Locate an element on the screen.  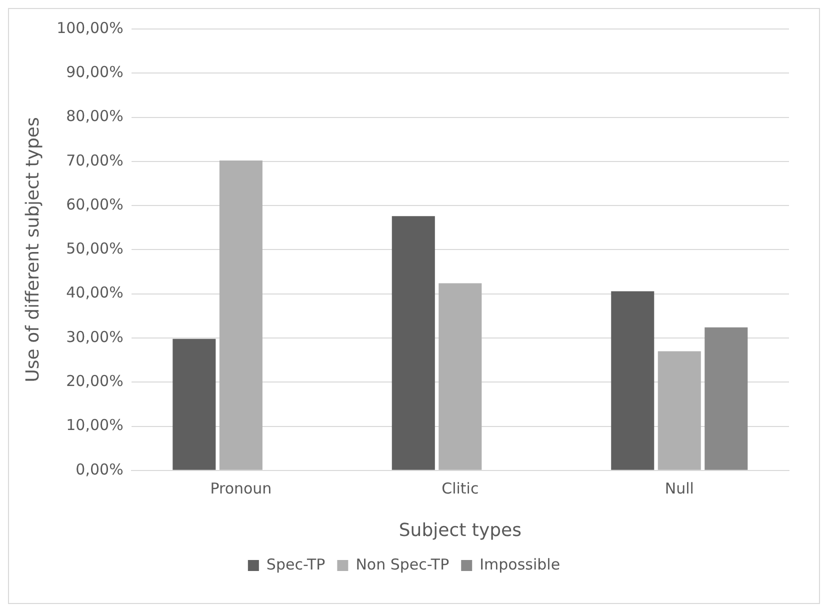
legend-label: Non Spec-TP is located at coordinates (403, 564).